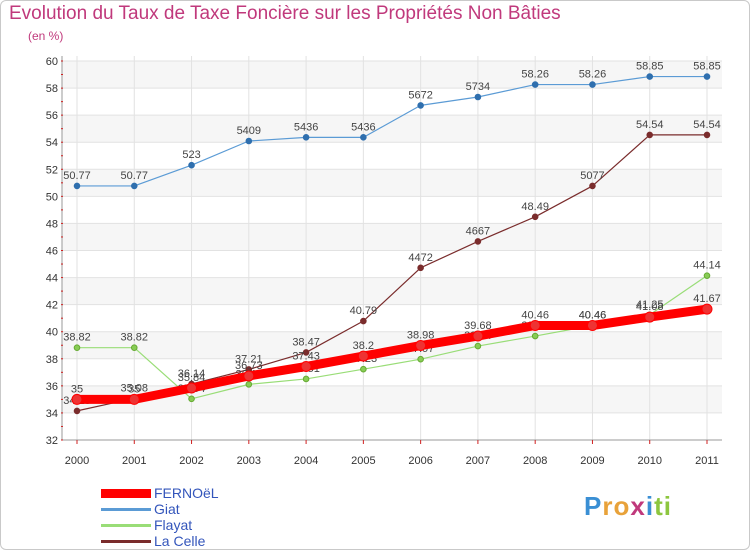 This screenshot has height=550, width=750. Describe the element at coordinates (478, 231) in the screenshot. I see `data-label: 4667` at that location.